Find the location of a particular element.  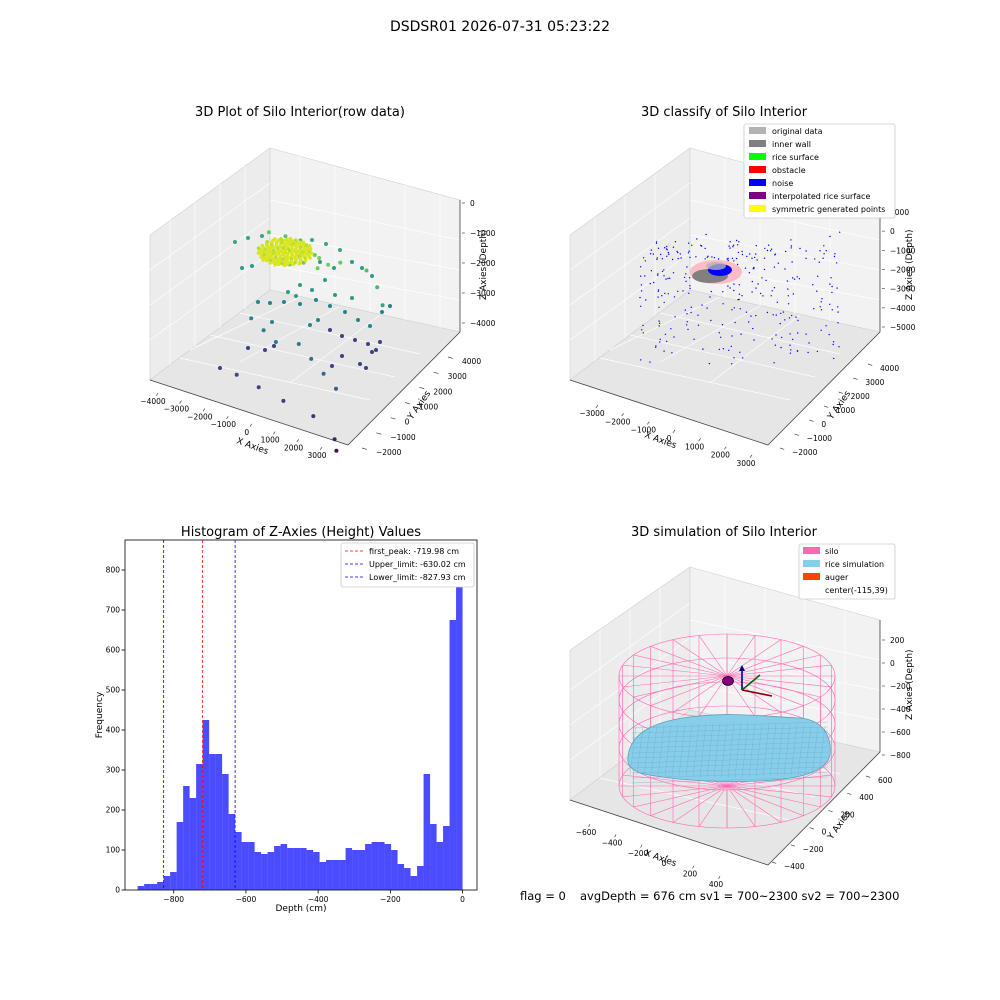

panel3-x-tick: −400 is located at coordinates (318, 899).